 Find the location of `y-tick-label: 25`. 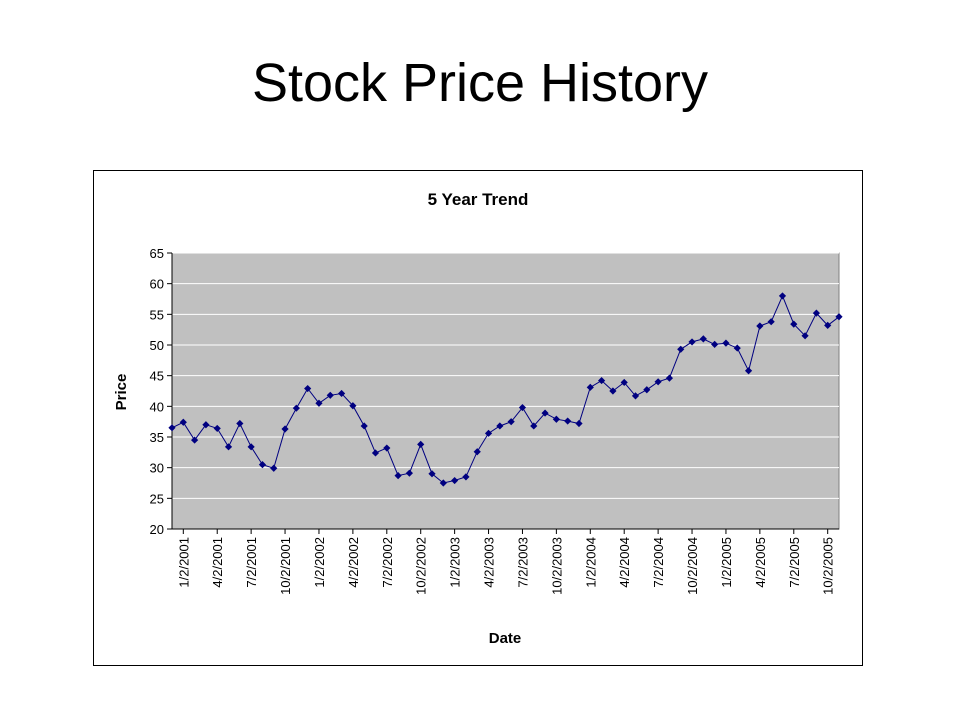

y-tick-label: 25 is located at coordinates (157, 498).